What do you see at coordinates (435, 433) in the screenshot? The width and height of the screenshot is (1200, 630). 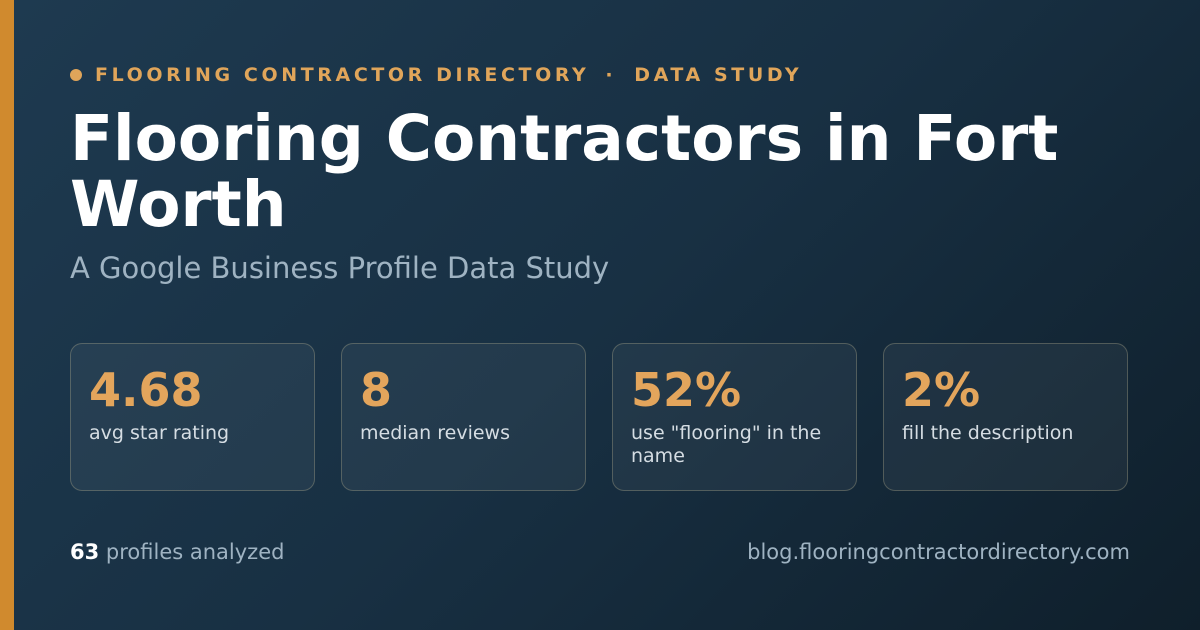 I see `stat-label: median reviews` at bounding box center [435, 433].